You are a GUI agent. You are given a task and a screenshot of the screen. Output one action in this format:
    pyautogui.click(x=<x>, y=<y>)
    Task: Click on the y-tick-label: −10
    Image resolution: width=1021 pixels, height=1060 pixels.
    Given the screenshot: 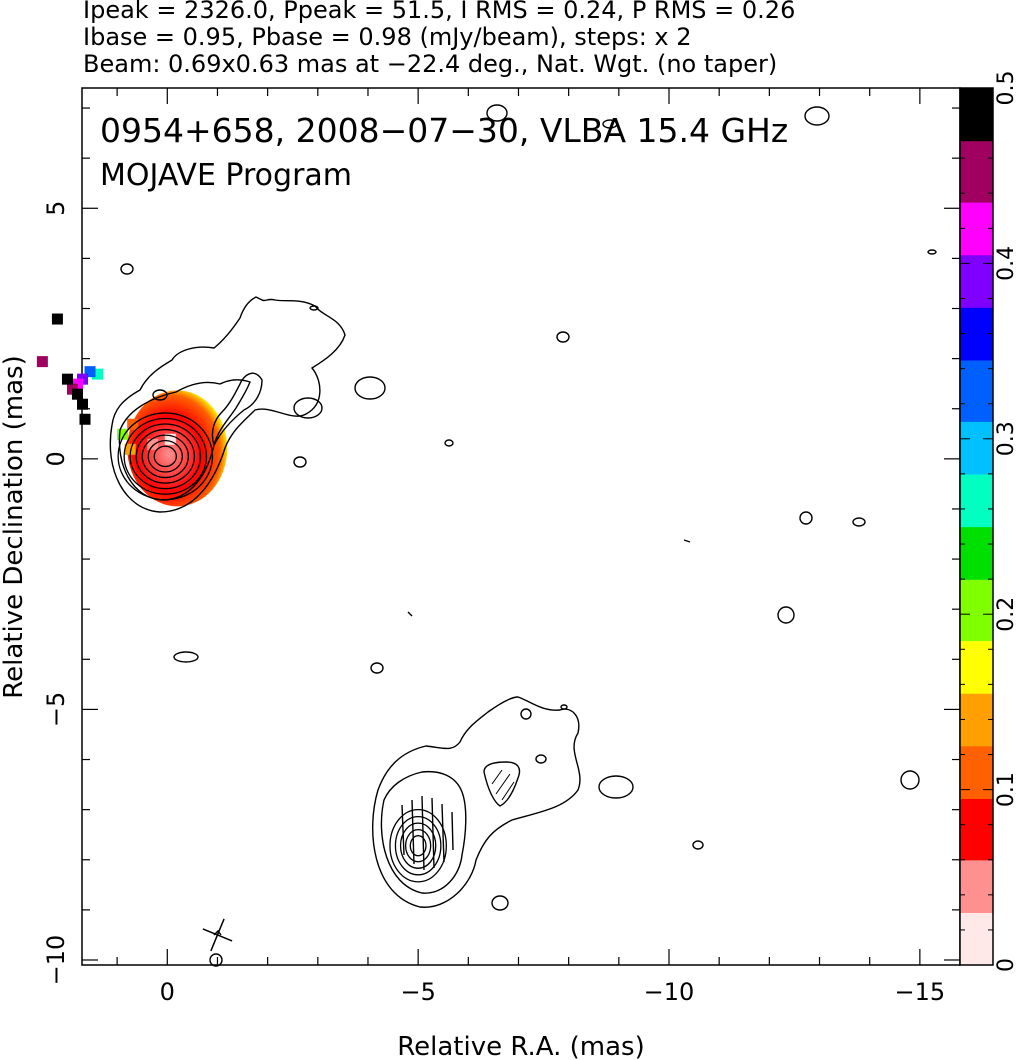 What is the action you would take?
    pyautogui.click(x=56, y=960)
    